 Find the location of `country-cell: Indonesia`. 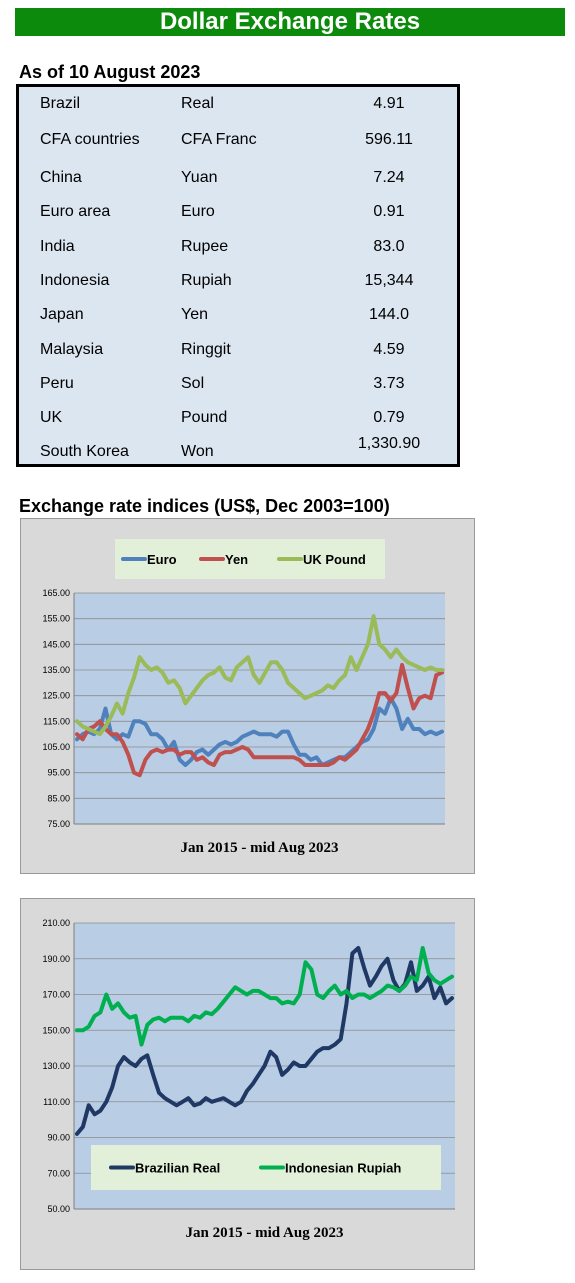

country-cell: Indonesia is located at coordinates (75, 280).